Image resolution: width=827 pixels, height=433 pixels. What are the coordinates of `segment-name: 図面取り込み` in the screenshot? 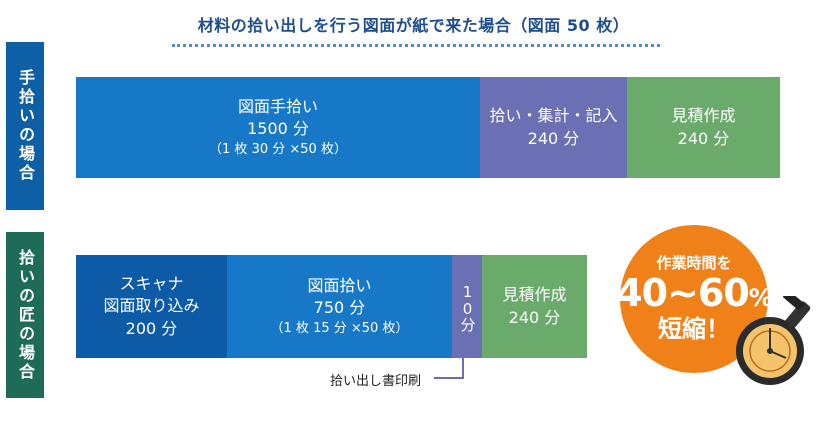 It's located at (151, 306).